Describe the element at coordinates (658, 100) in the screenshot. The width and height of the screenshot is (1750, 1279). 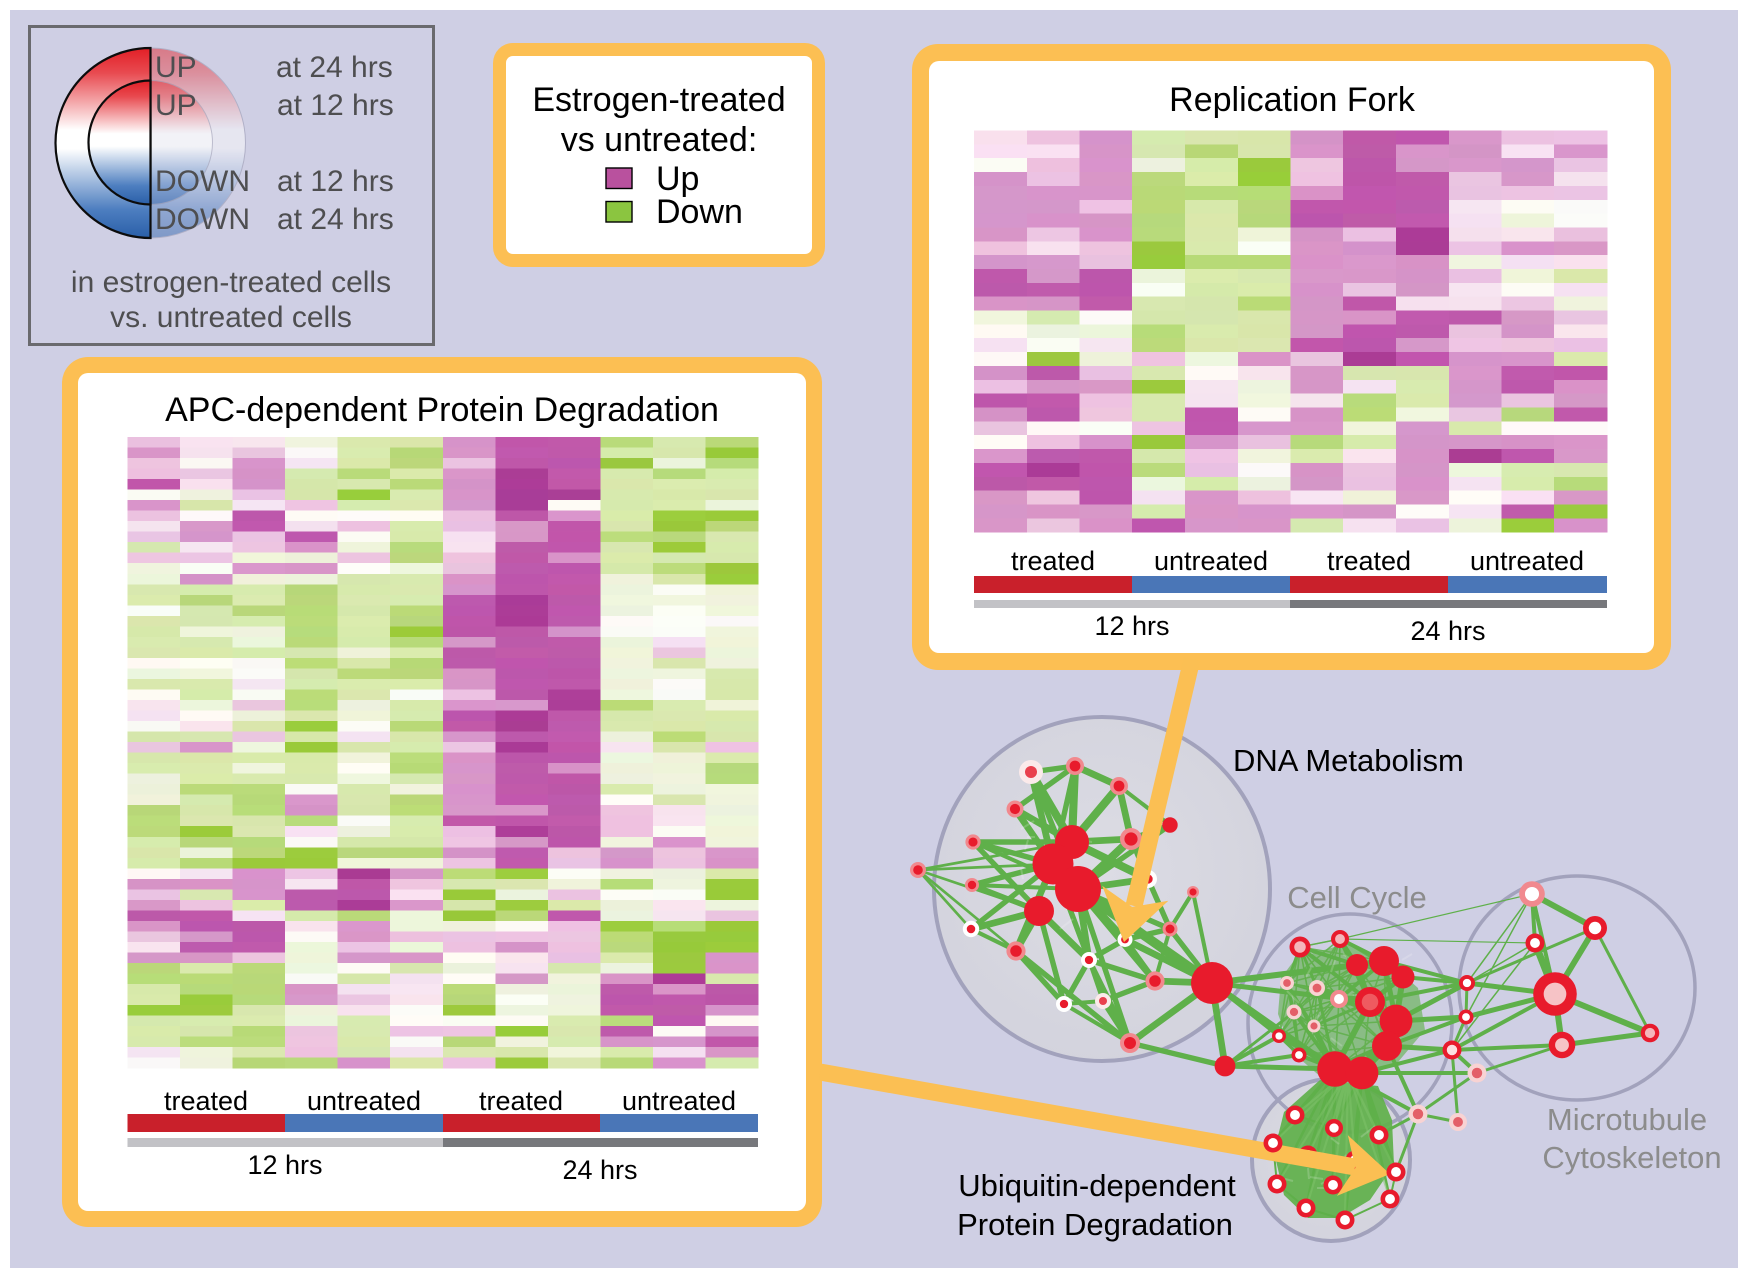
I see `svg-text: Estrogen-treated` at that location.